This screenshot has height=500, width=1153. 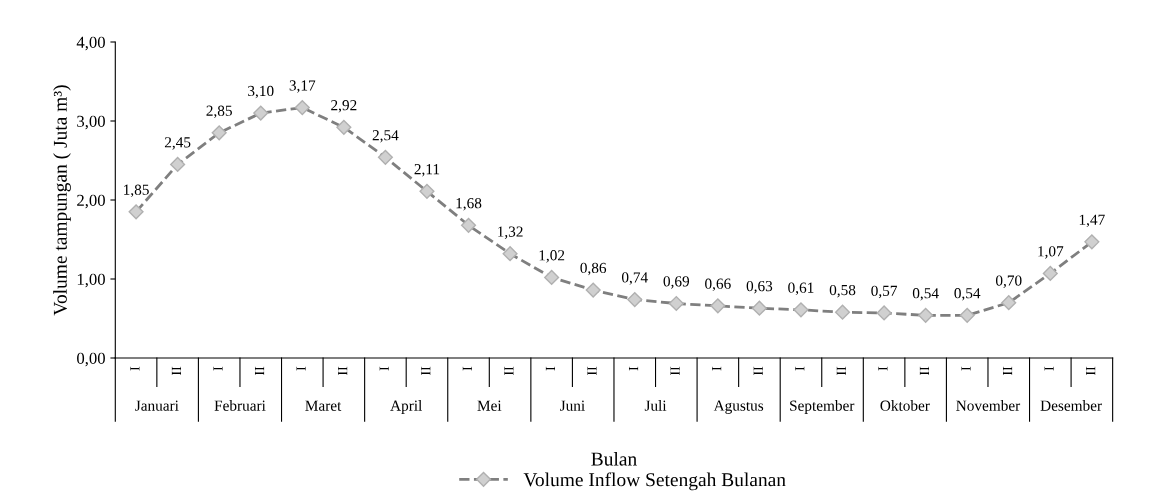 What do you see at coordinates (344, 106) in the screenshot?
I see `data-label: 2,92` at bounding box center [344, 106].